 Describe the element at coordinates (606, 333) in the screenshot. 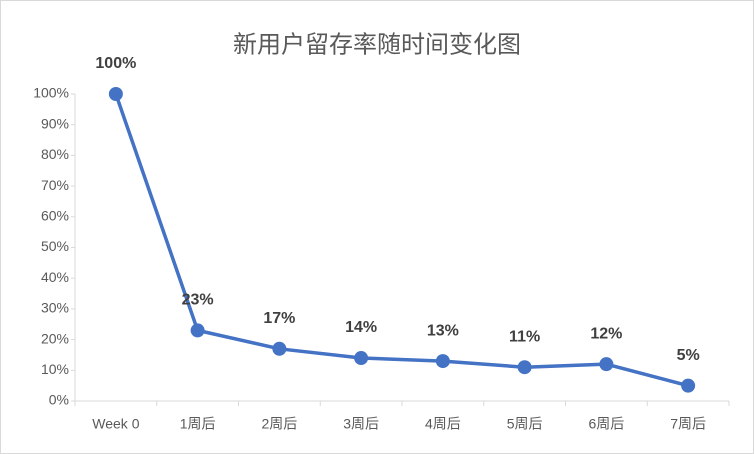

I see `data-label: 12%` at that location.